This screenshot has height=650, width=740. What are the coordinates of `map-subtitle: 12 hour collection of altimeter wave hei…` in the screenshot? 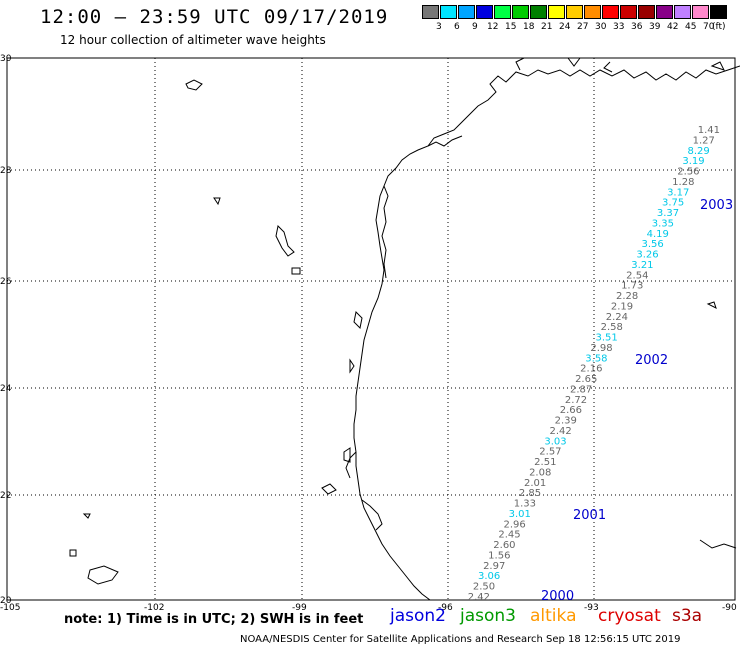 It's located at (193, 40).